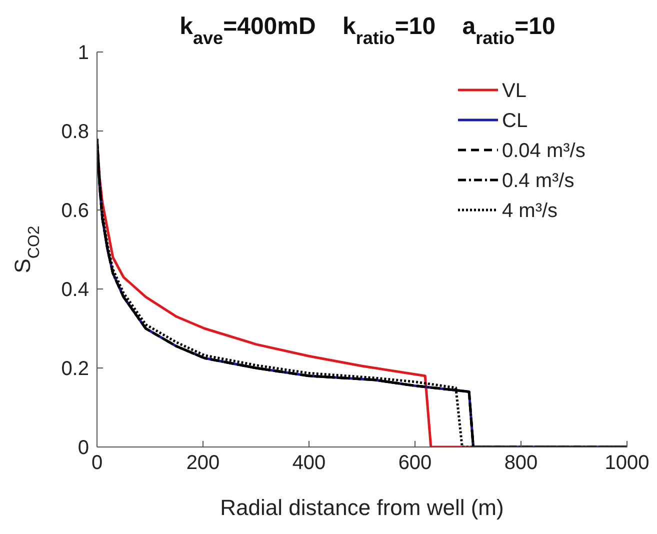  I want to click on legend-label: 4 m³/s, so click(530, 211).